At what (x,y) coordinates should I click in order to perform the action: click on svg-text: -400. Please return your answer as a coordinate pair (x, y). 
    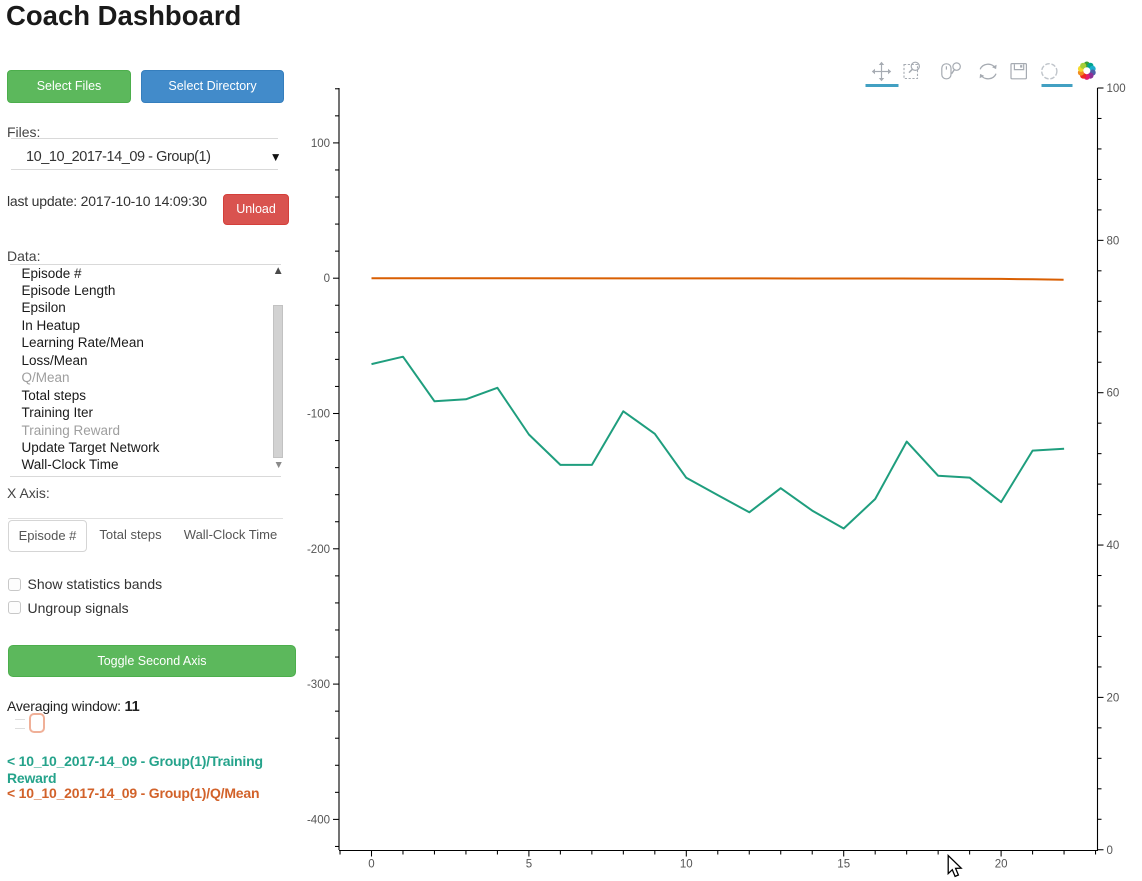
    Looking at the image, I should click on (318, 820).